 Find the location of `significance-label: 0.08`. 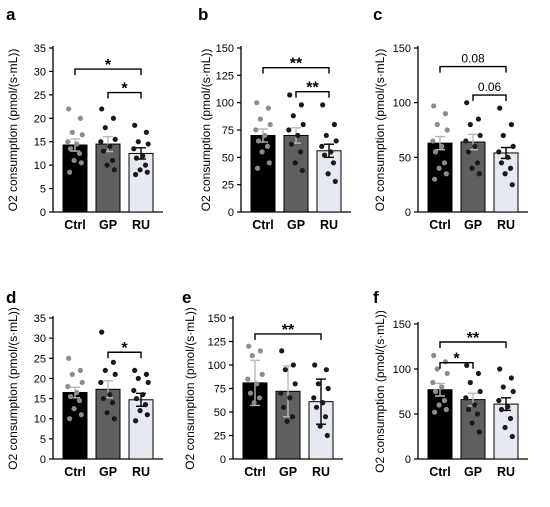

significance-label: 0.08 is located at coordinates (473, 59).